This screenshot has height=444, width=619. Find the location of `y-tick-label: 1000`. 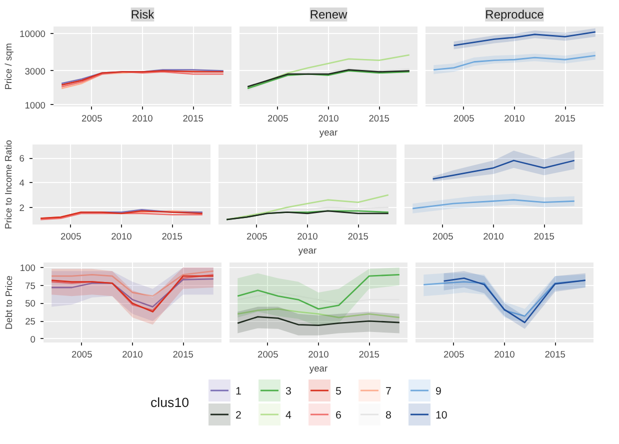

y-tick-label: 1000 is located at coordinates (35, 105).